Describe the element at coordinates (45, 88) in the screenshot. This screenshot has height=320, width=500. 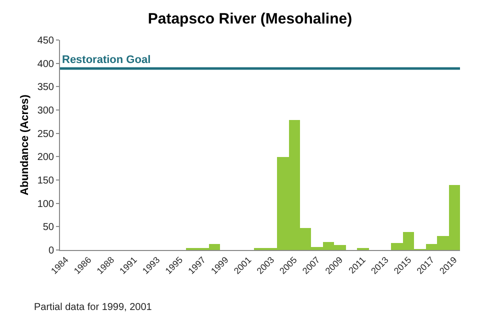
I see `y-tick-label: 350` at that location.